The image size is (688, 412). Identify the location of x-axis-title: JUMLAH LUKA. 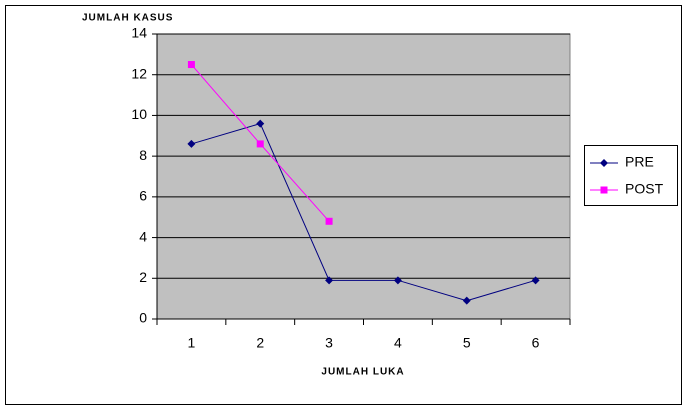
(362, 372).